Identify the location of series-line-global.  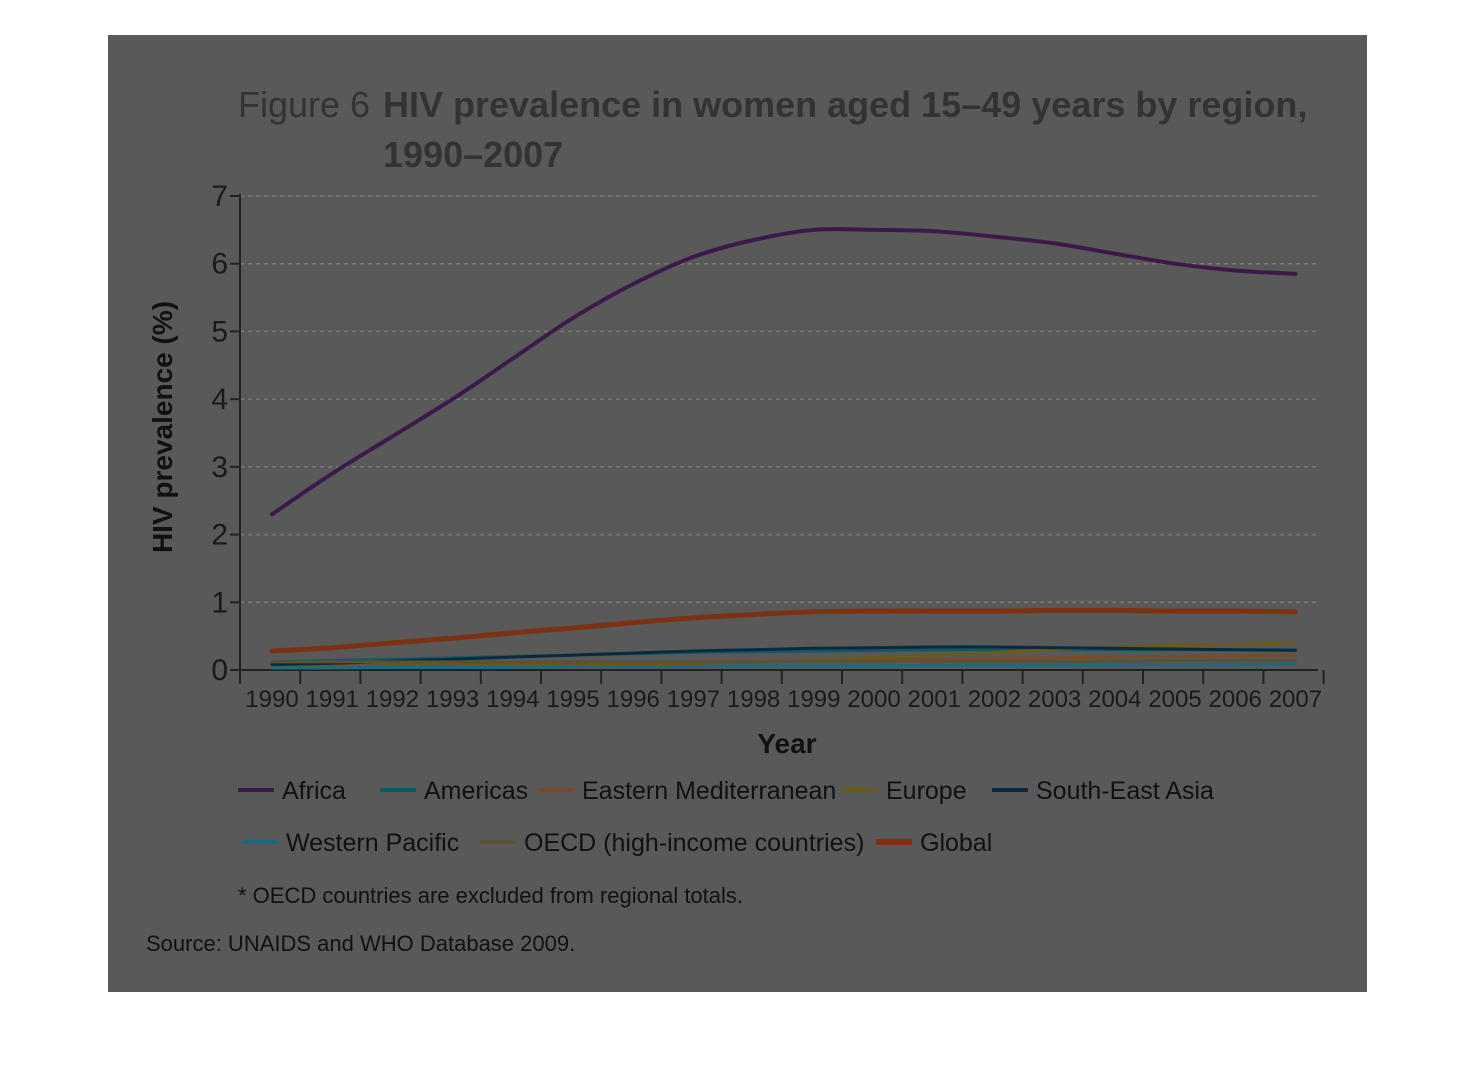
(783, 630).